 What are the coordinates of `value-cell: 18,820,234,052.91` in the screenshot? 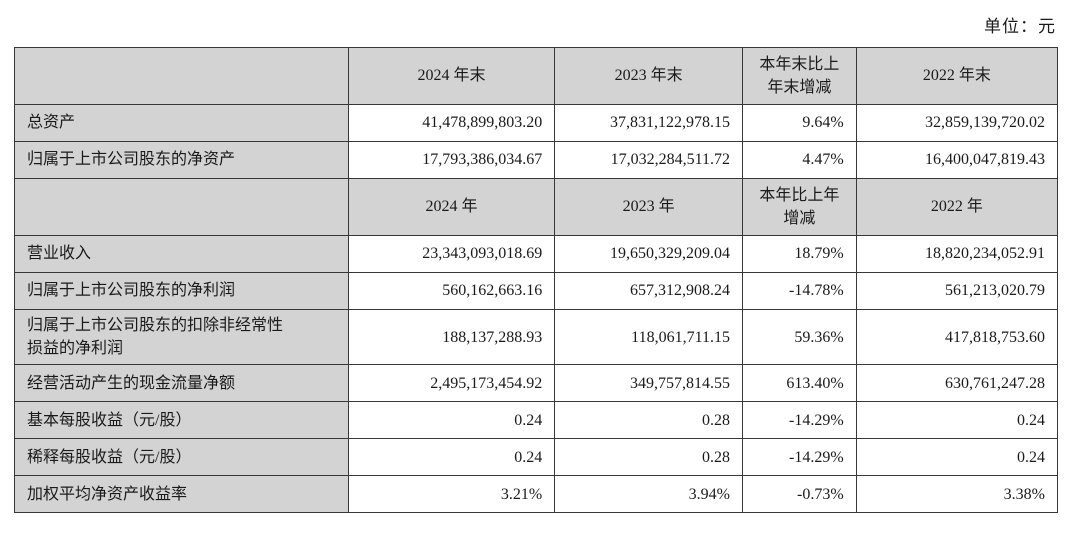 It's located at (957, 254).